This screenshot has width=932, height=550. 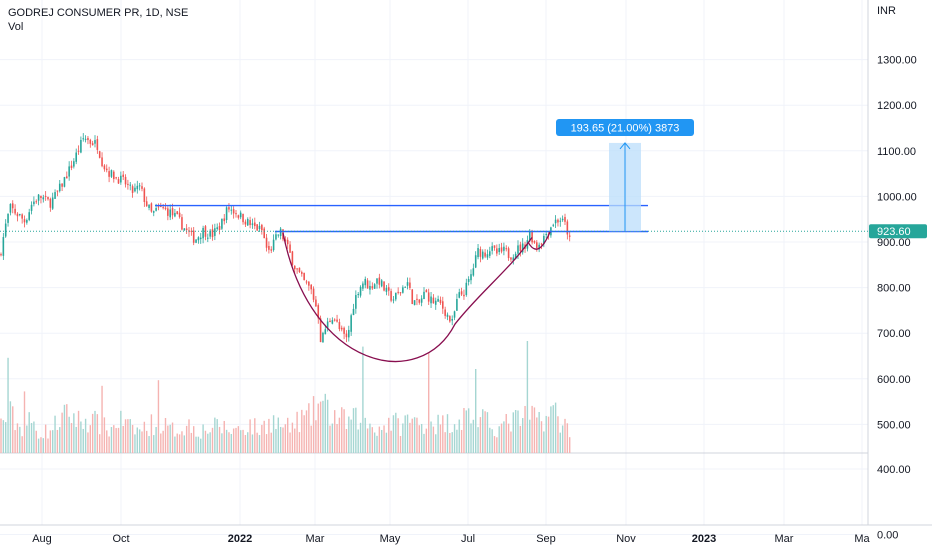 What do you see at coordinates (897, 106) in the screenshot?
I see `price-tick-label: 1200.00` at bounding box center [897, 106].